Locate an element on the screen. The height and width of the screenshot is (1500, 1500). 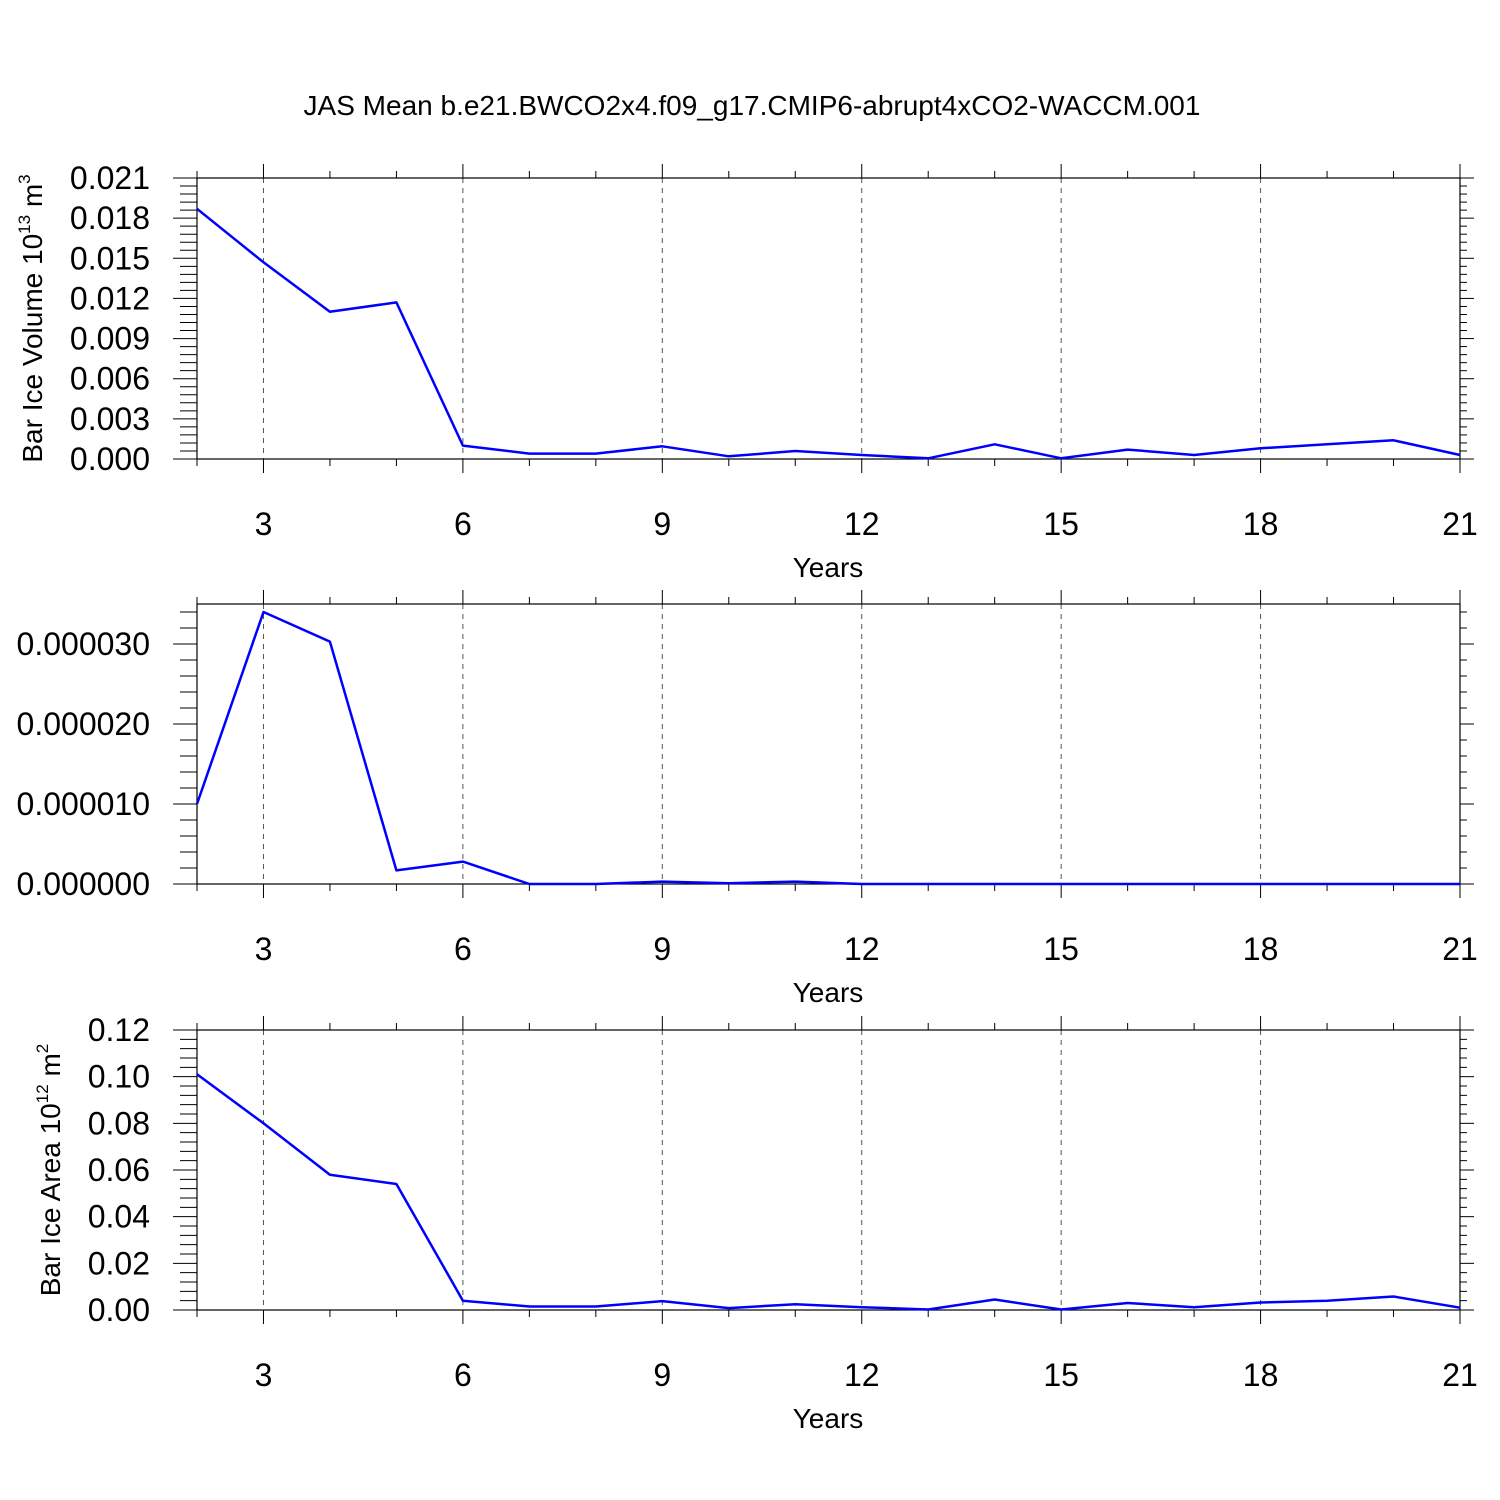
y-tick-label: 0.12 is located at coordinates (119, 1030).